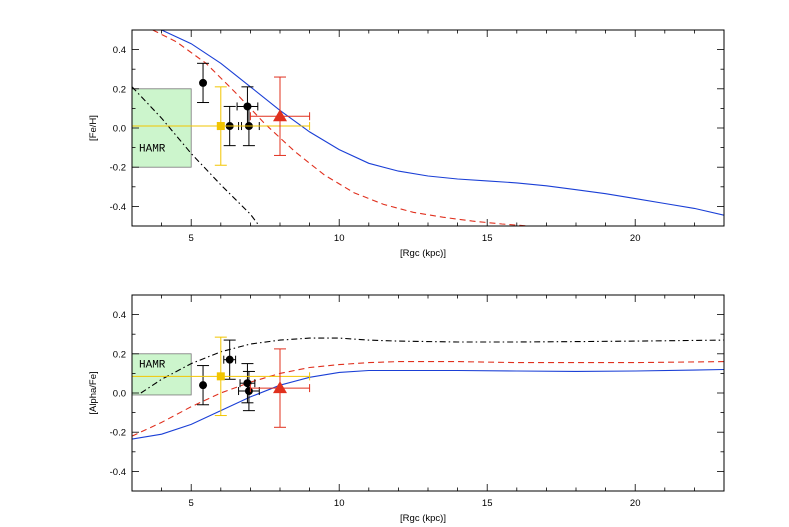 This screenshot has width=789, height=527. Describe the element at coordinates (118, 433) in the screenshot. I see `bottom-ytick-label: -0.2` at that location.